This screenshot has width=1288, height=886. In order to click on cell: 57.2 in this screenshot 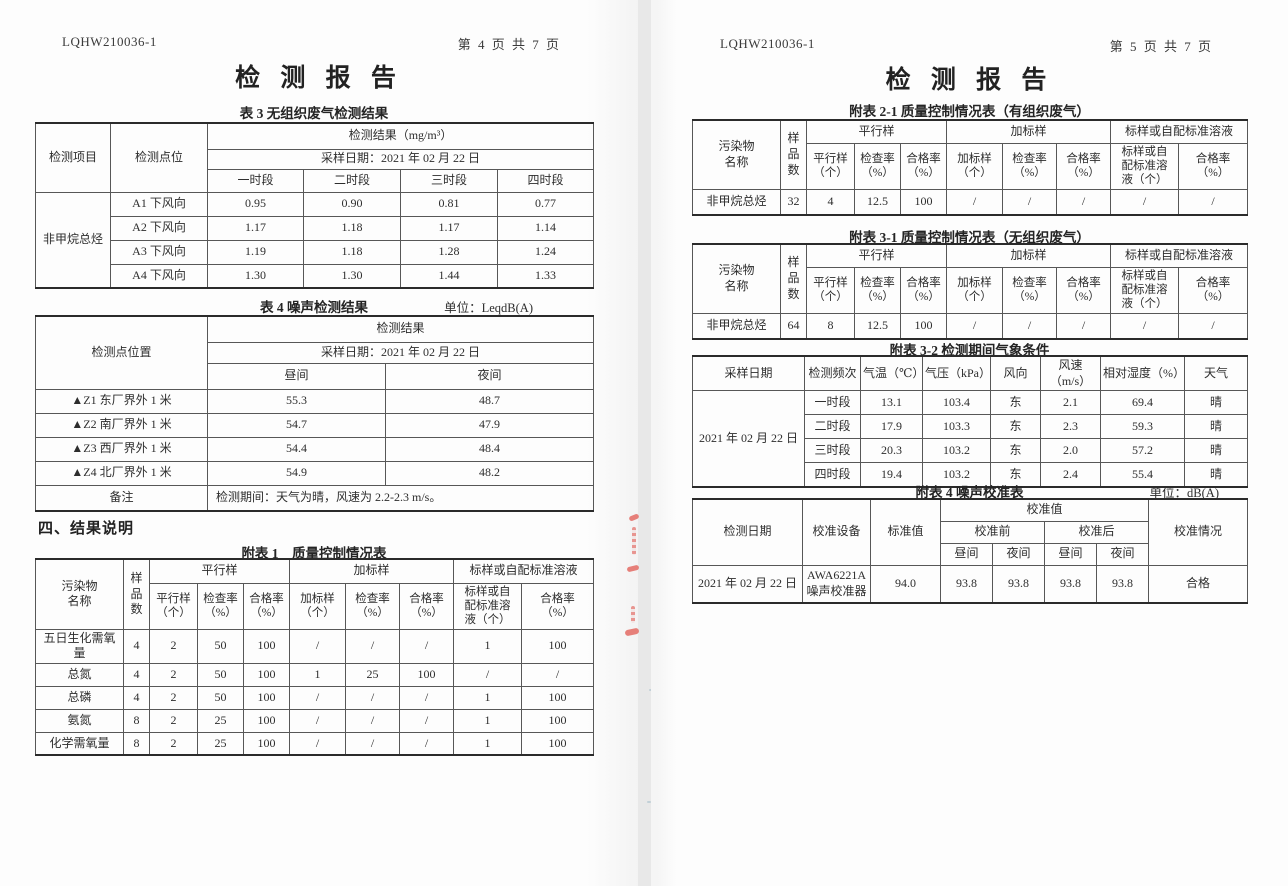, I will do `click(1142, 451)`.